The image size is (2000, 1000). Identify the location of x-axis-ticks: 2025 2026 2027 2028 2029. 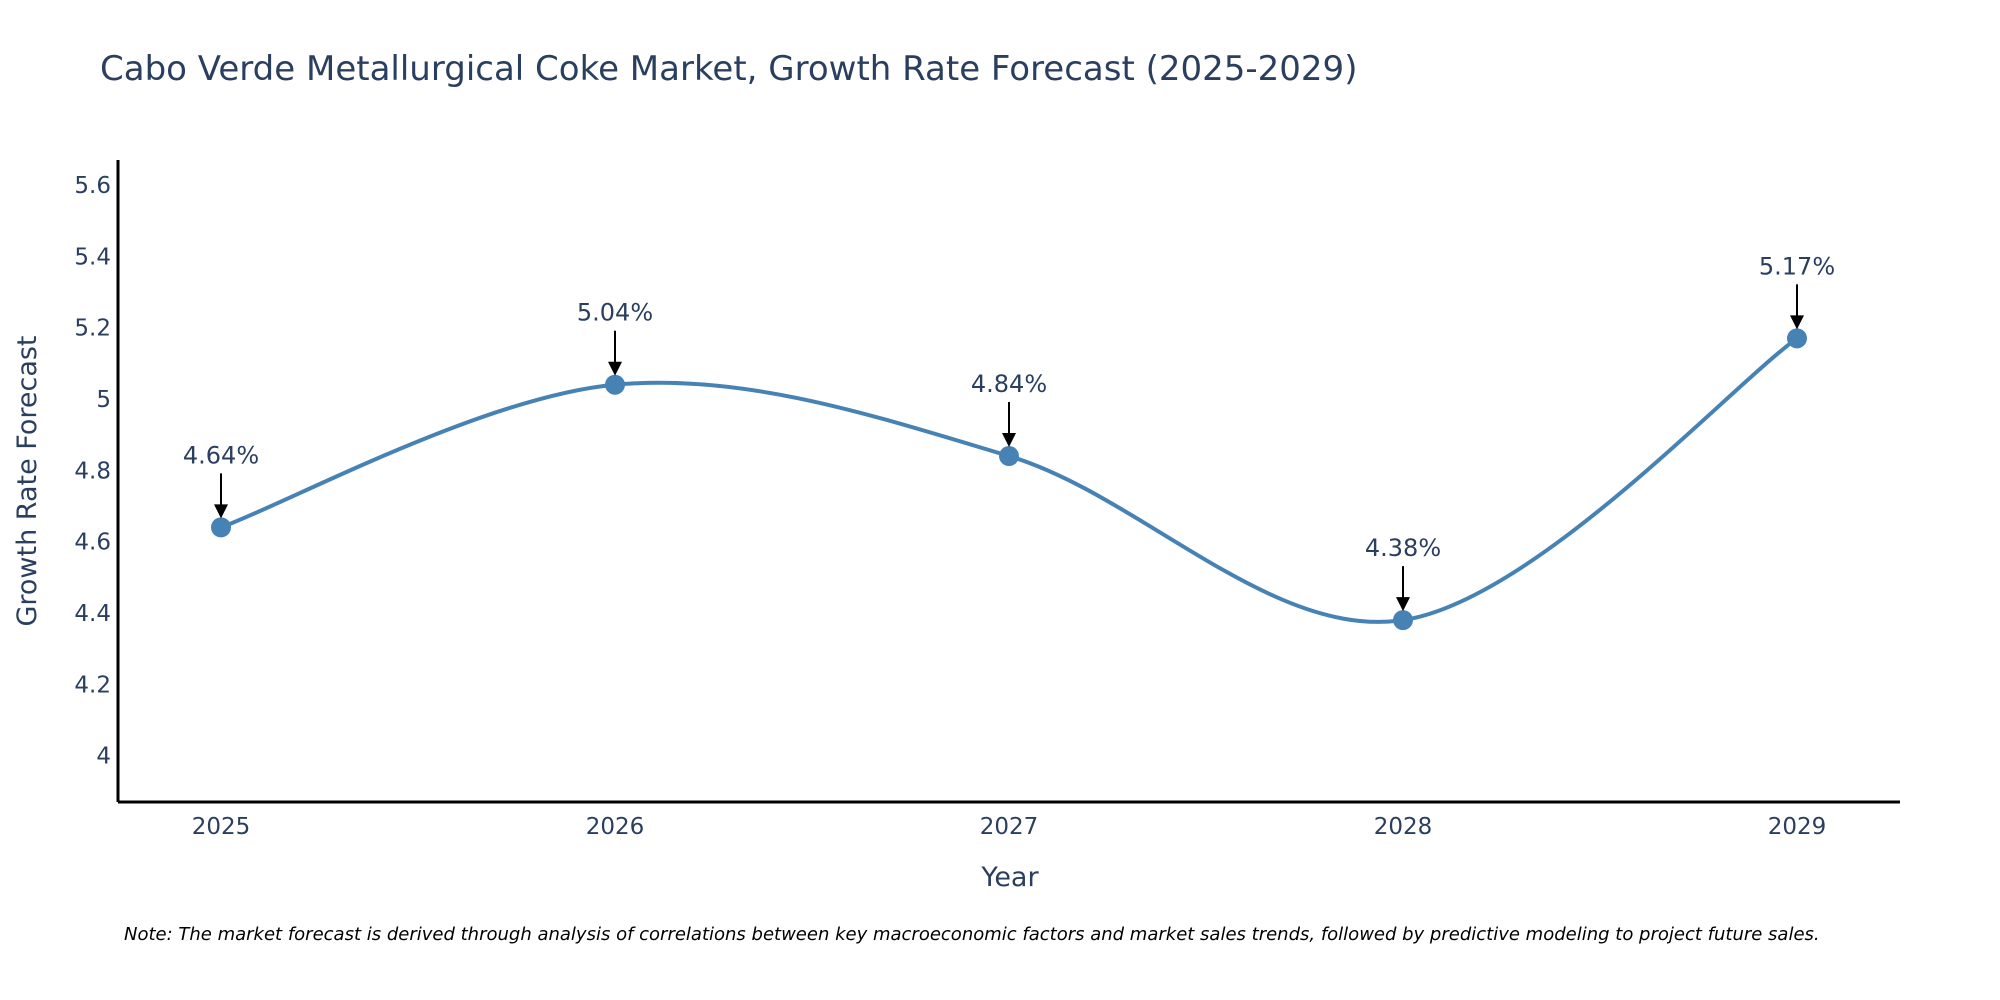
(1009, 827).